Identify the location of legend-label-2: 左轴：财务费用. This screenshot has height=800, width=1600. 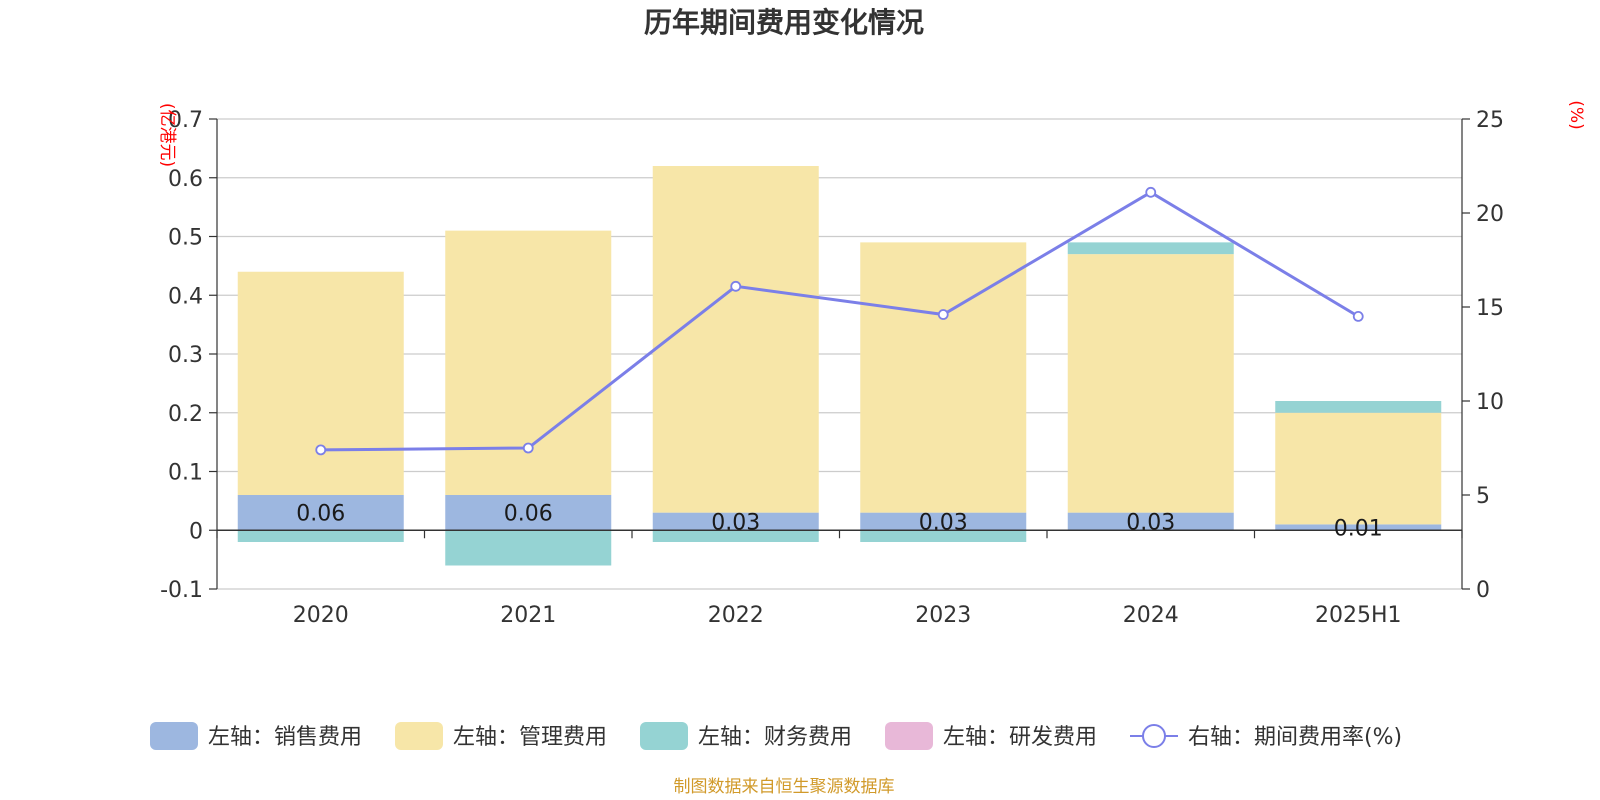
(775, 737).